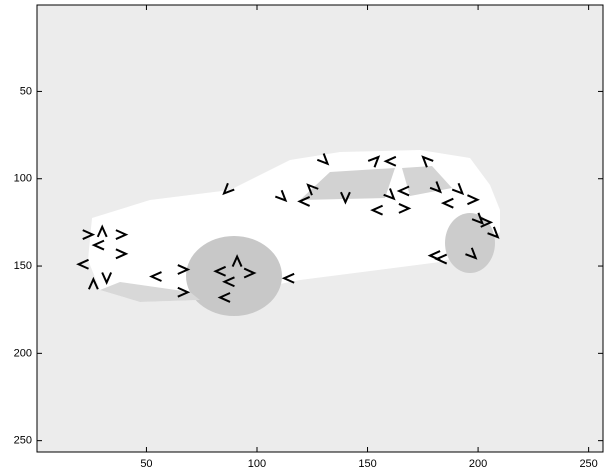  What do you see at coordinates (146, 464) in the screenshot?
I see `x-tick-label: 50` at bounding box center [146, 464].